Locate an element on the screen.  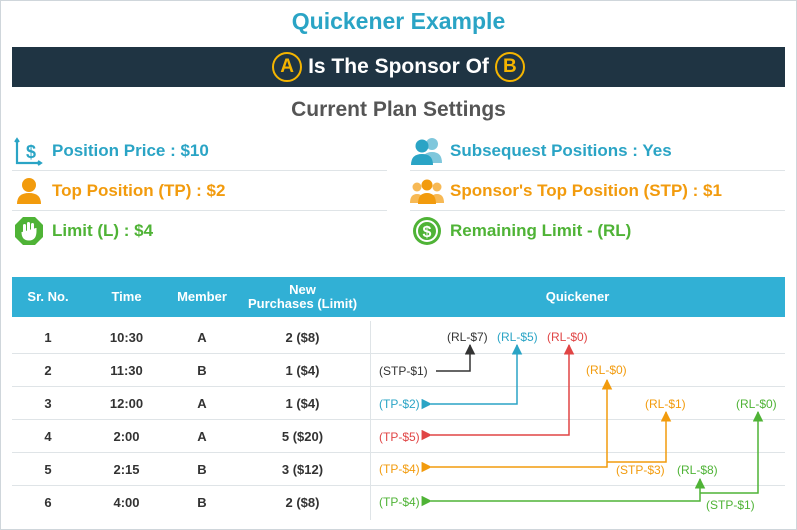
flow-line-orange-a is located at coordinates (517, 425).